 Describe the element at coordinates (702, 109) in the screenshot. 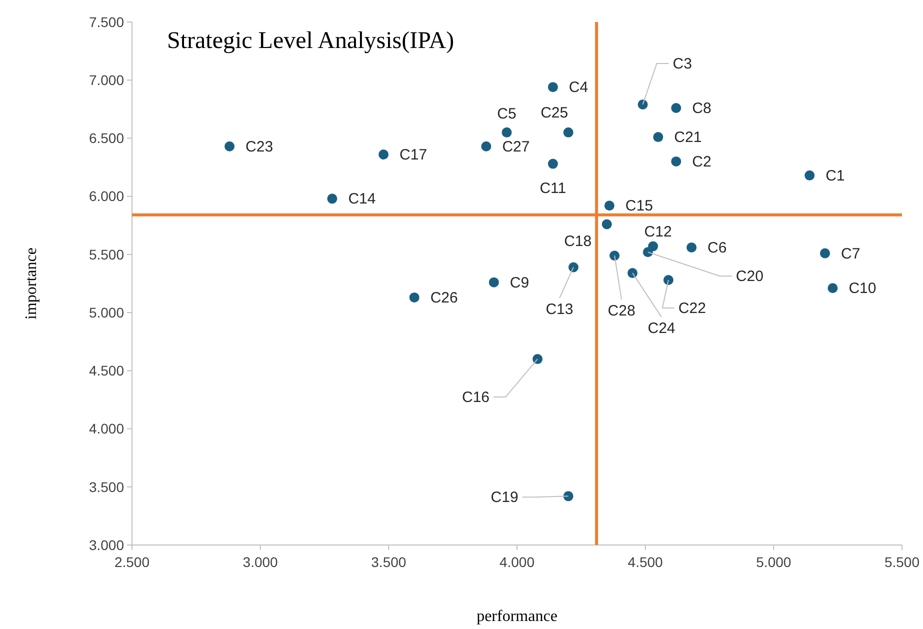

I see `annotation: C8` at that location.